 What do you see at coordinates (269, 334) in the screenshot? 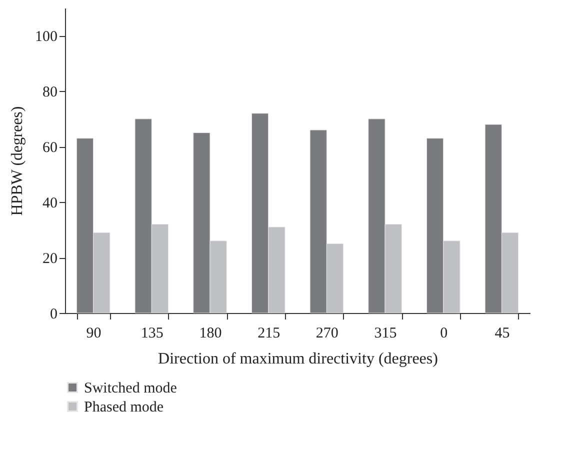
I see `x-tick-label: 215` at bounding box center [269, 334].